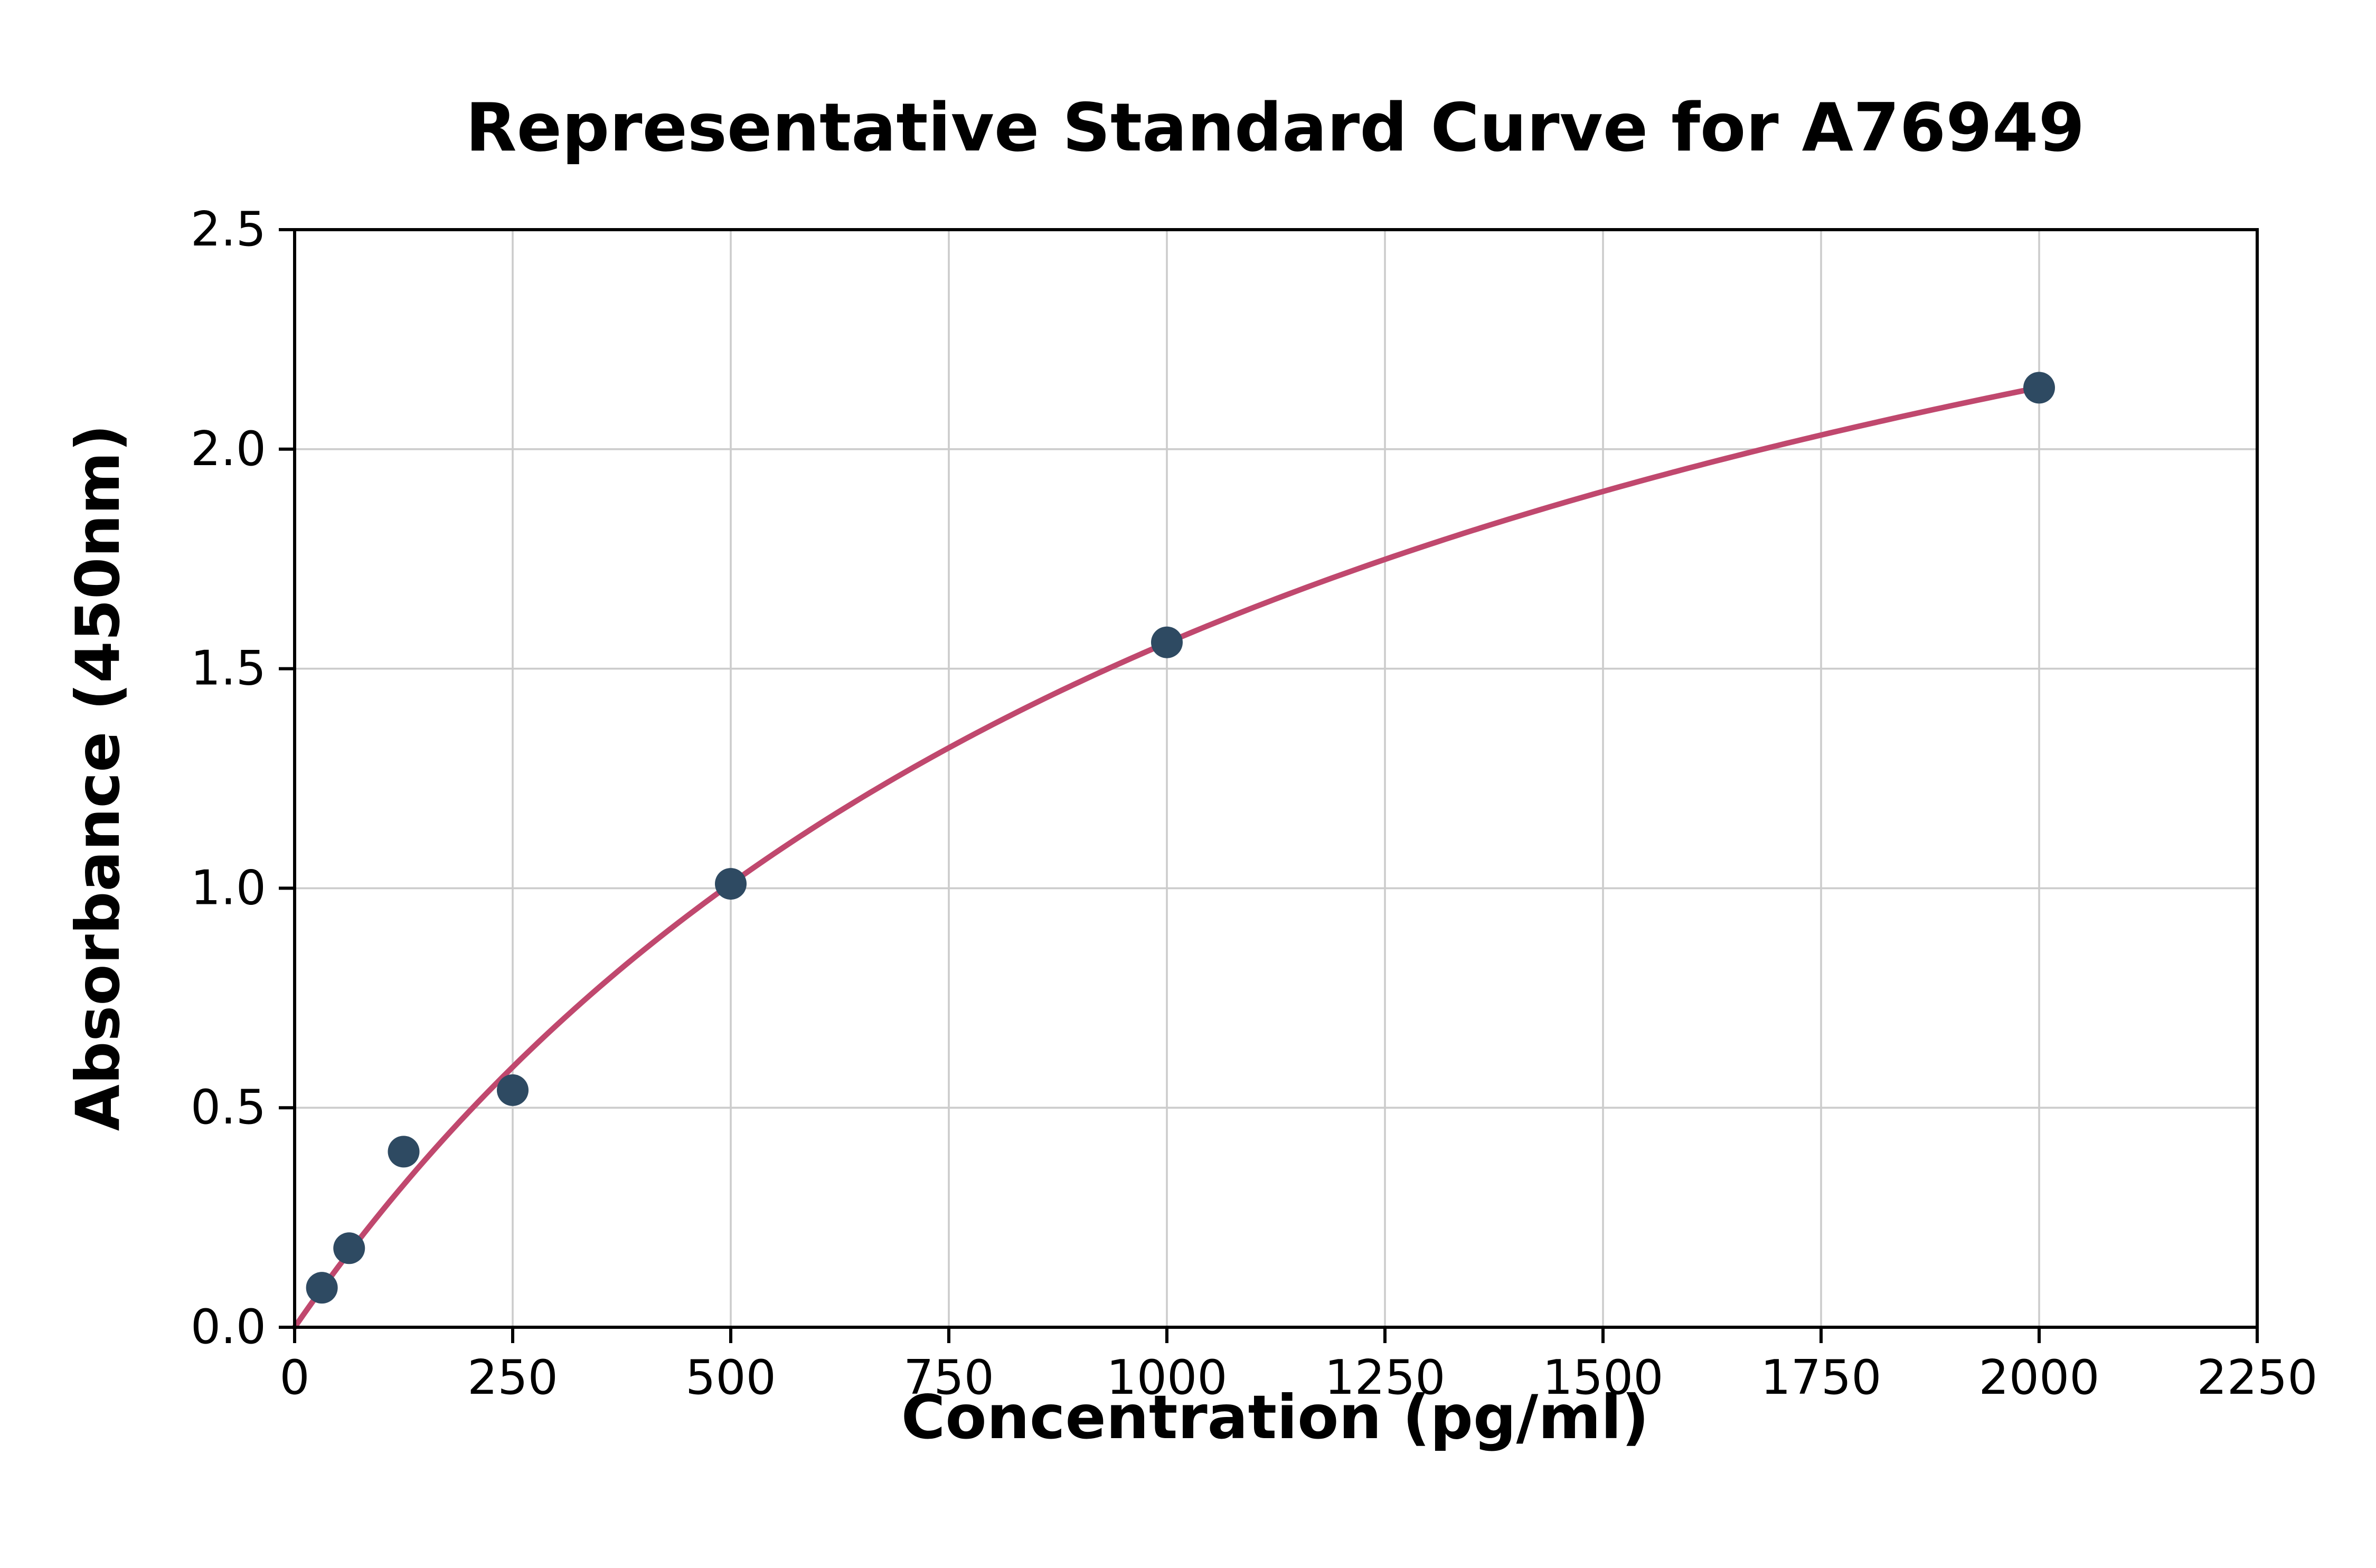 This screenshot has width=2376, height=1568. I want to click on x-axis-label: Concentration (pg/ml), so click(1275, 1417).